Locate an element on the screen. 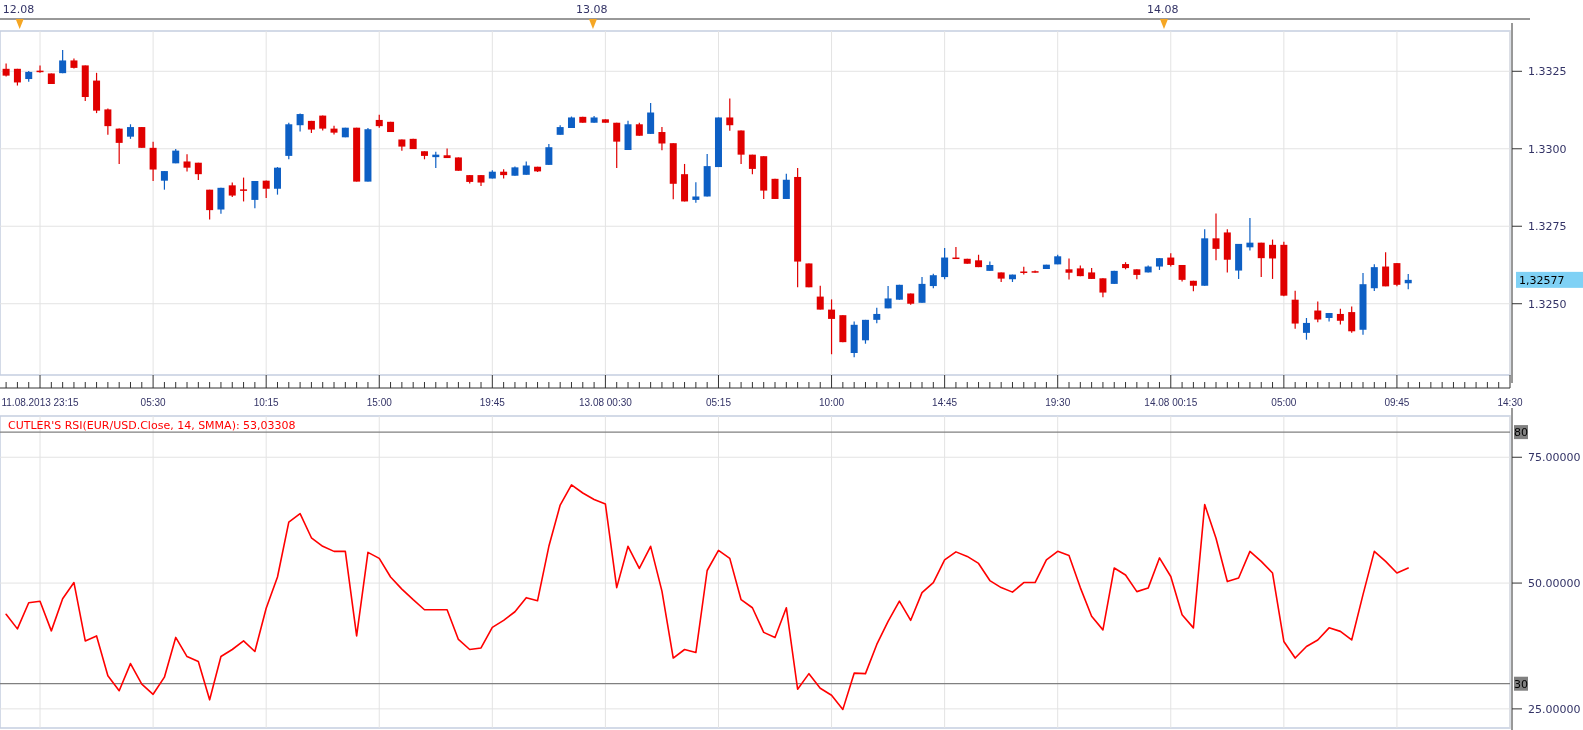 The width and height of the screenshot is (1583, 730). x-tick-label: 10:00 is located at coordinates (832, 402).